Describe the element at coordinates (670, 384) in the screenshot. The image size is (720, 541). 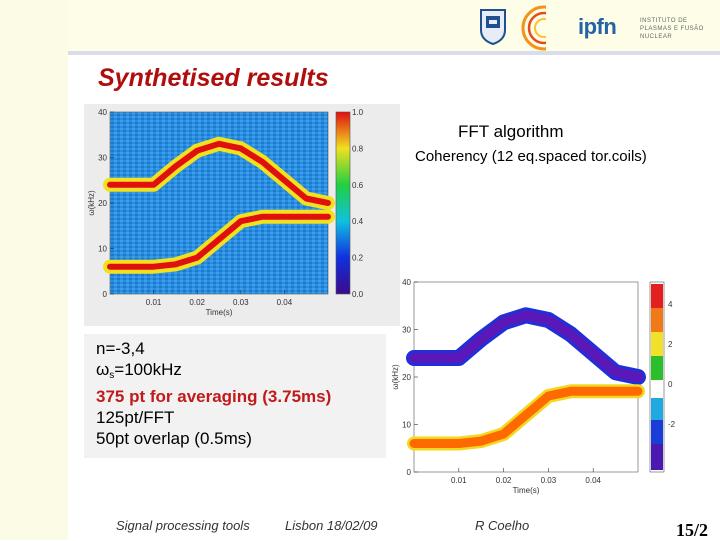
I see `colorbar-tick-label: 0` at that location.